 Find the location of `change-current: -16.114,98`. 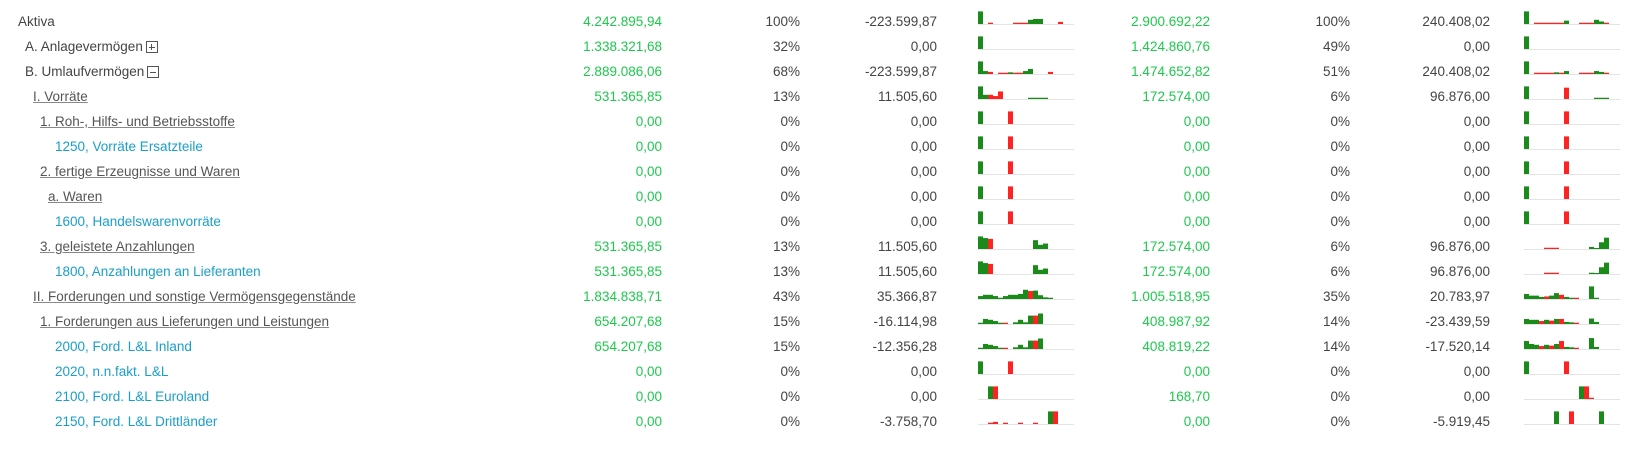

change-current: -16.114,98 is located at coordinates (905, 321).